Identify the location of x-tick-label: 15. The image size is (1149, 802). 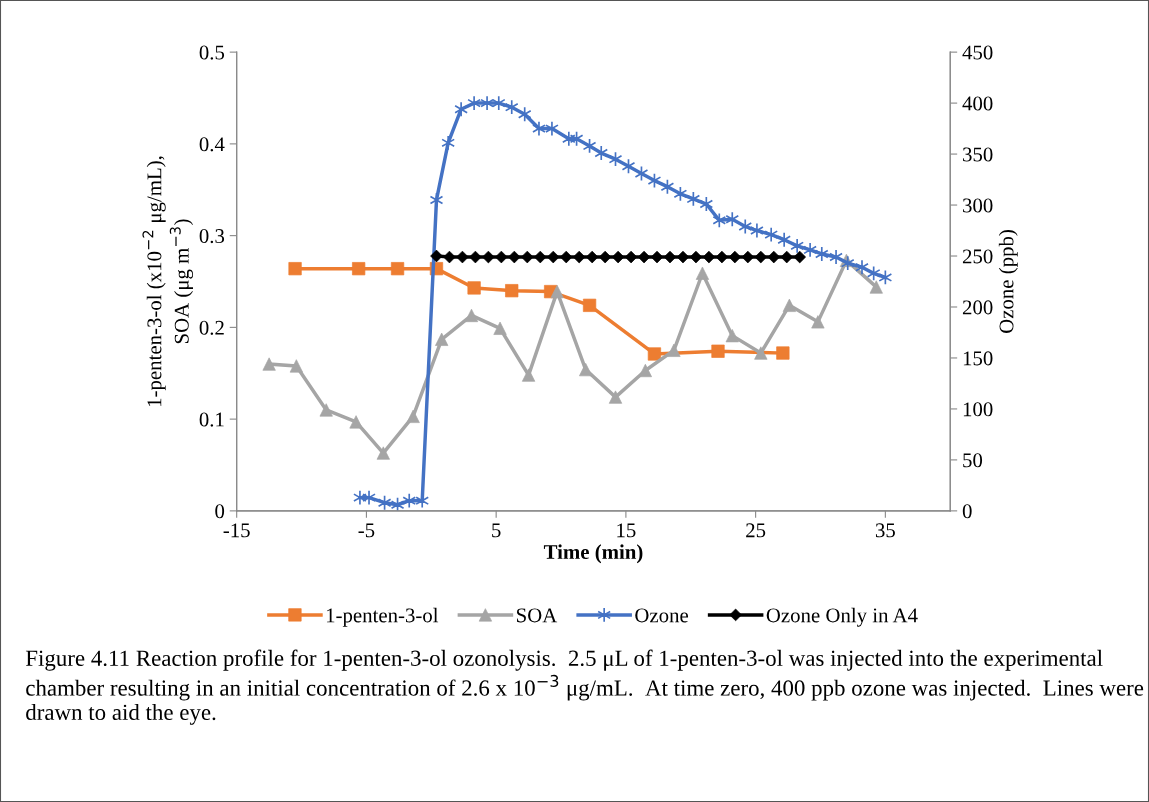
(626, 530).